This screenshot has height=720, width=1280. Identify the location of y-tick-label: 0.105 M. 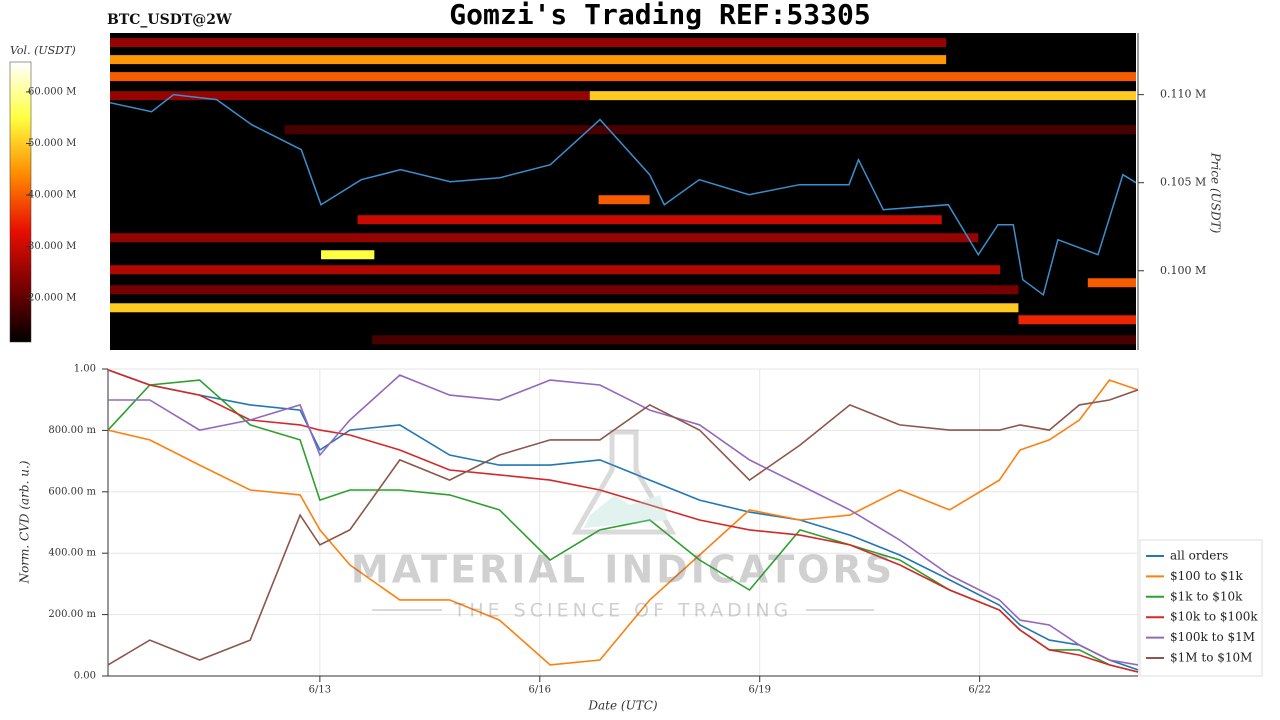
(1183, 182).